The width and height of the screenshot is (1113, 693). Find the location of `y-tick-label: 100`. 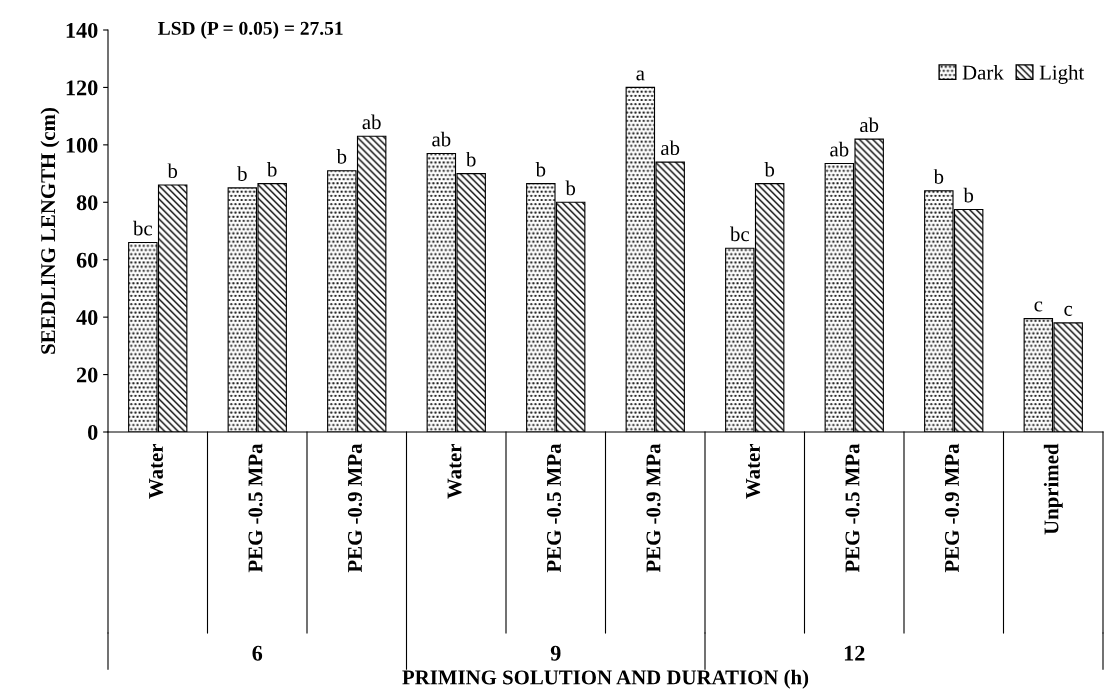

y-tick-label: 100 is located at coordinates (82, 145).